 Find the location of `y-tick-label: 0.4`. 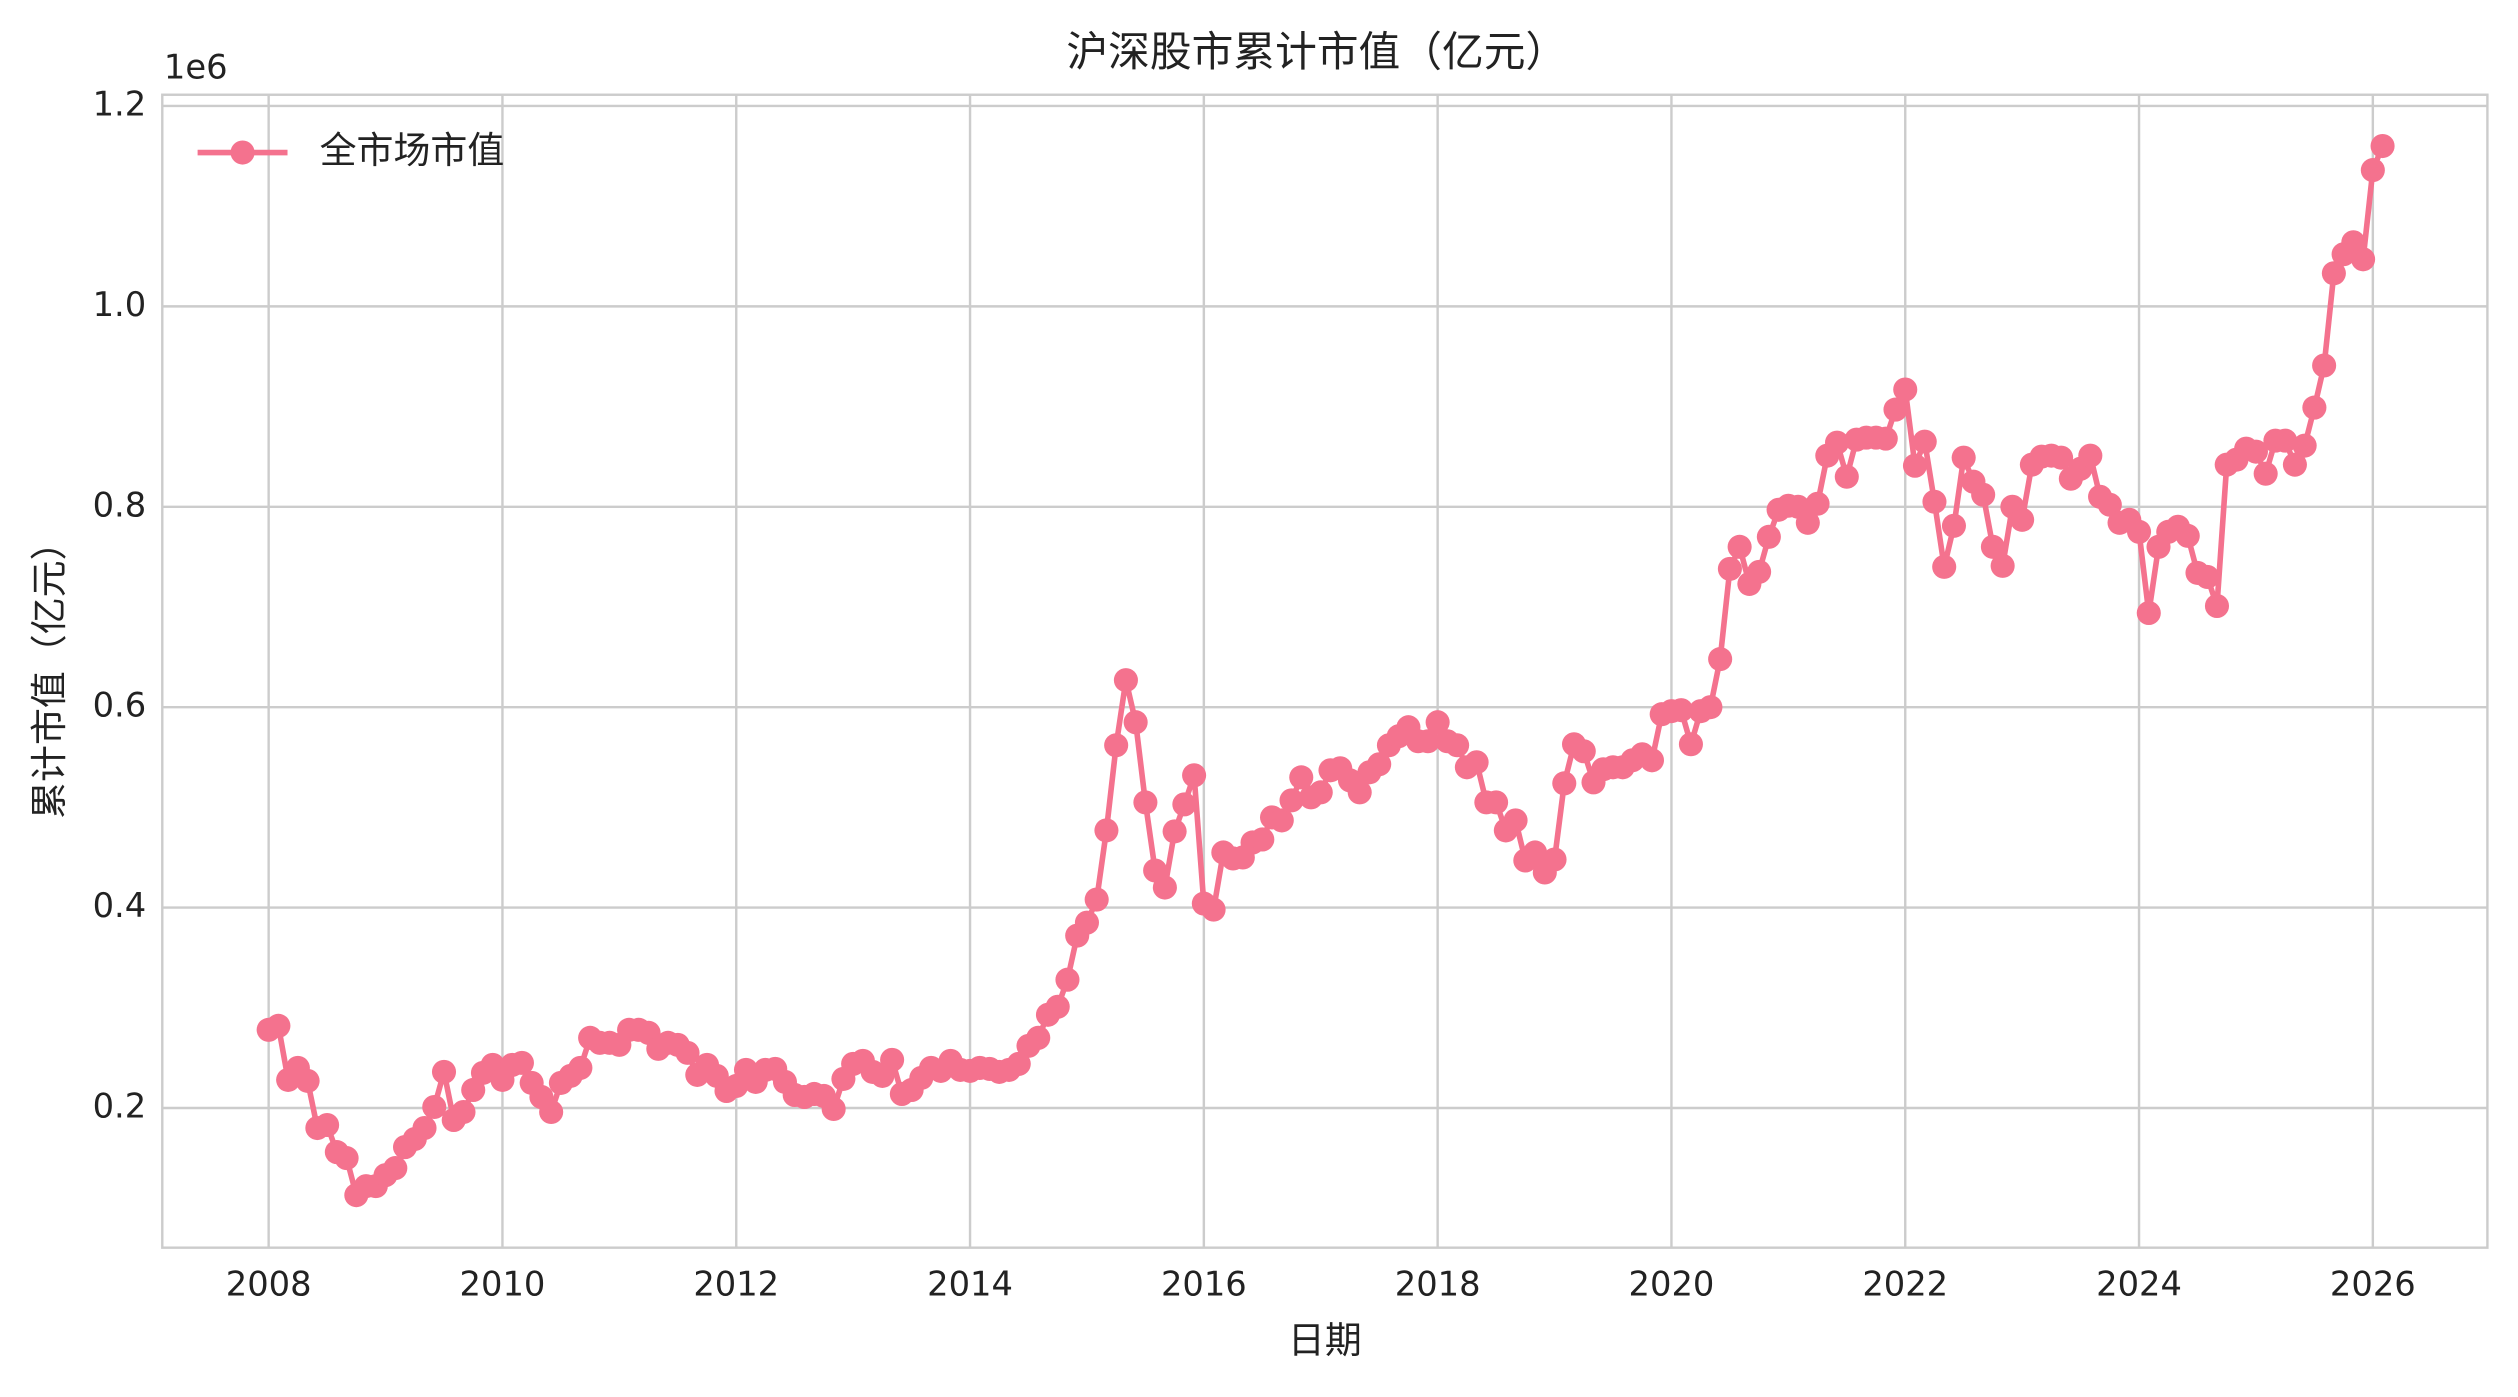

y-tick-label: 0.4 is located at coordinates (120, 905).